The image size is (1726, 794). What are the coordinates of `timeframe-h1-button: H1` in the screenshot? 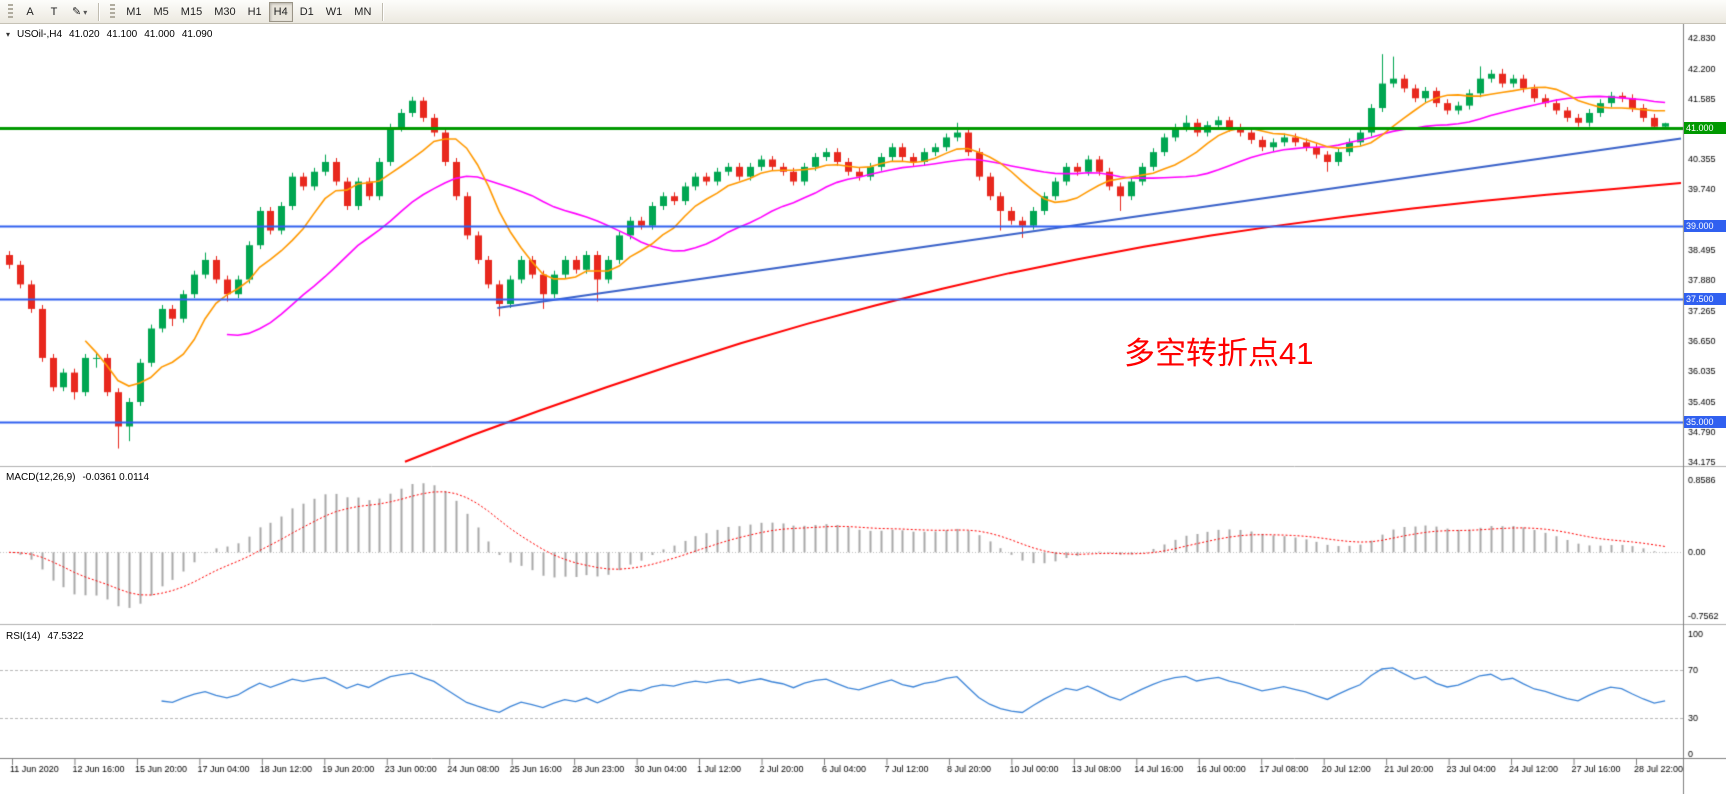 It's located at (255, 12).